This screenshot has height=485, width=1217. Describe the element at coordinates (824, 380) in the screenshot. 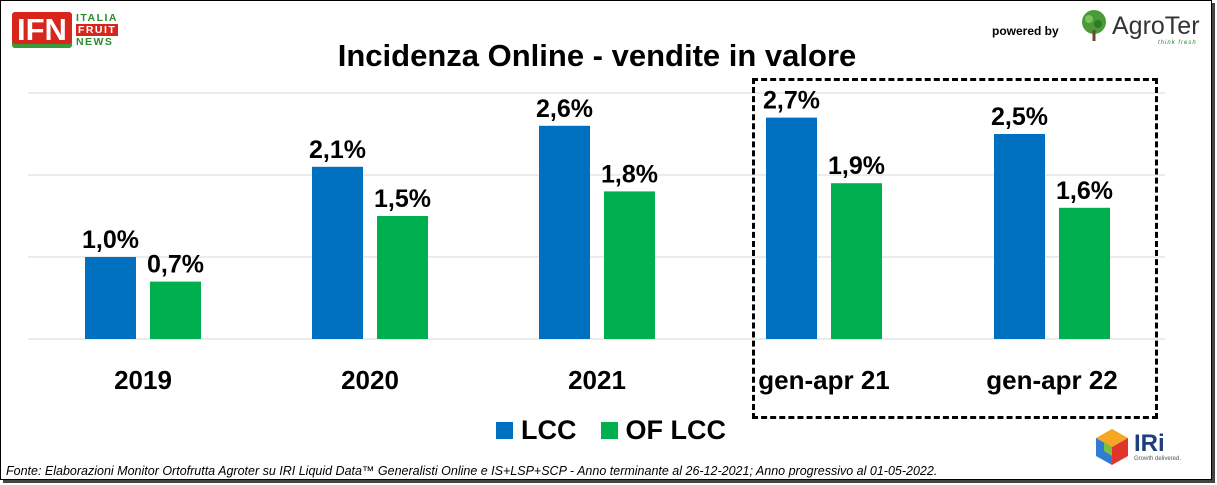

I see `category-label: gen-apr 21` at that location.